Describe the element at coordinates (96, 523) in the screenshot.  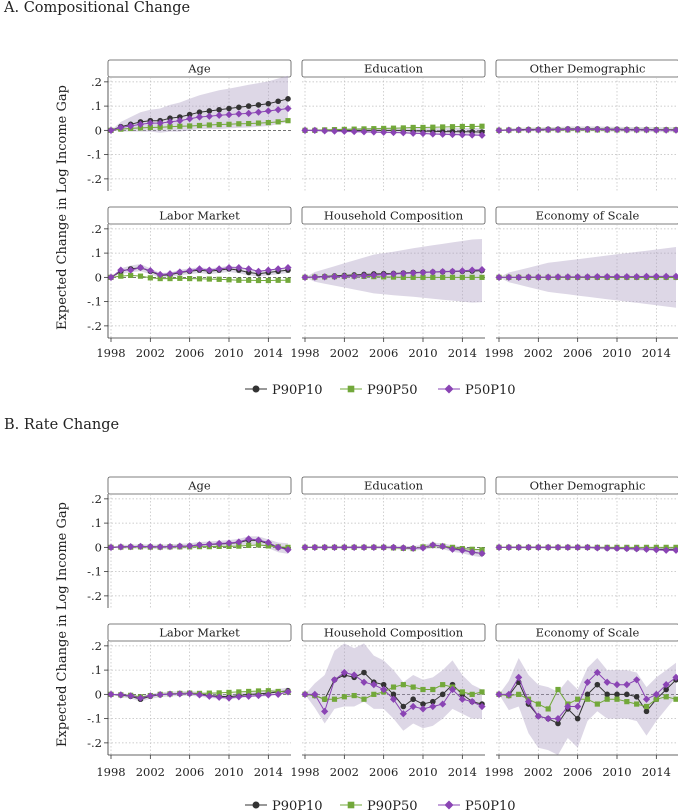
I see `y-tick-label: .1` at that location.